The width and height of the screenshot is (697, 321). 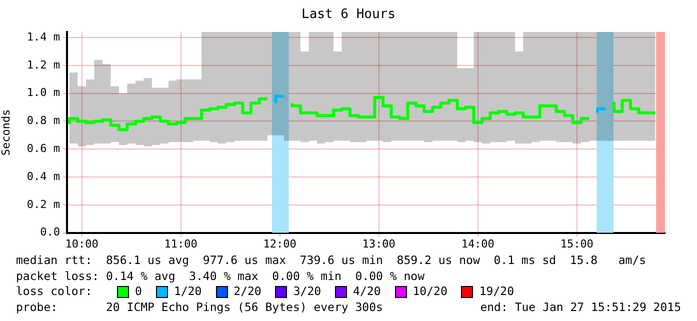 I want to click on x-tick-label: 15:00, so click(x=577, y=243).